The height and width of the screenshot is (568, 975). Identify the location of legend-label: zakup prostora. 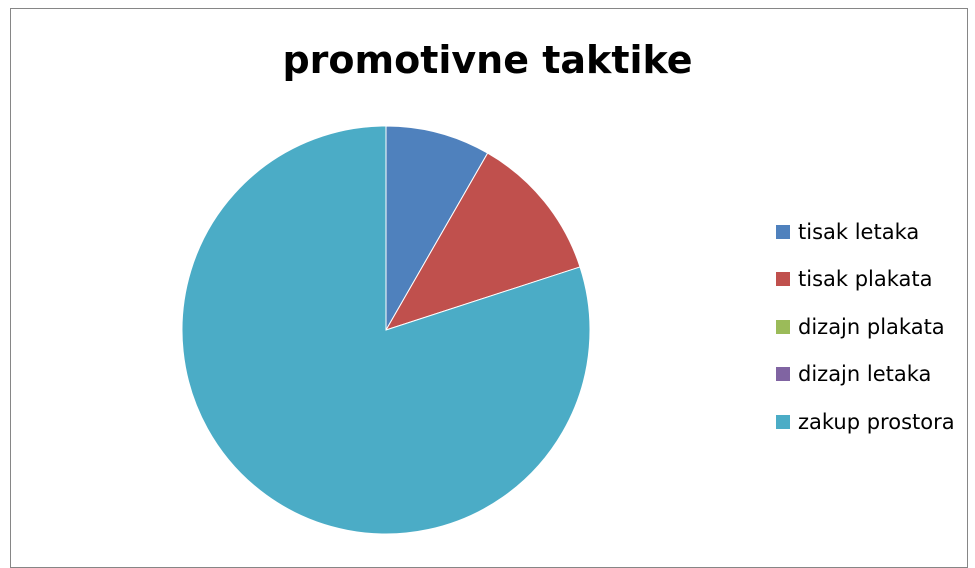
(876, 421).